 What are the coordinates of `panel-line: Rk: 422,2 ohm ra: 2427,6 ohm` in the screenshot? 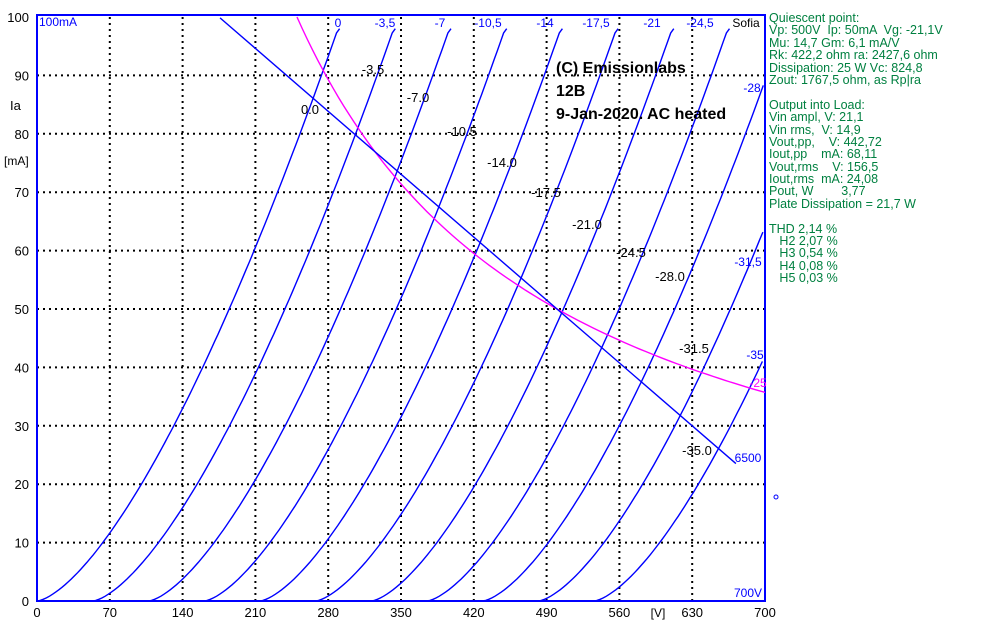 It's located at (853, 55).